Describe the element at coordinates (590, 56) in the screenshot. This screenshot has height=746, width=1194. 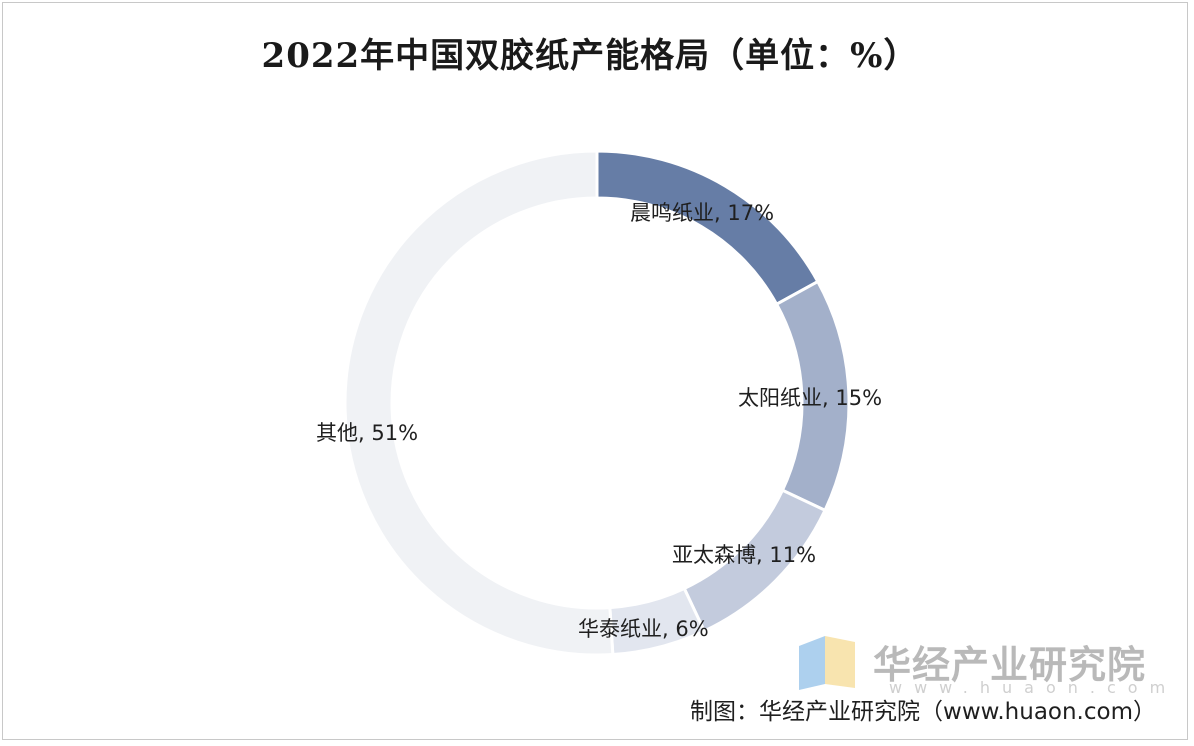
I see `chart-title: 2022年中国双胶纸产能格局（单位：%）` at that location.